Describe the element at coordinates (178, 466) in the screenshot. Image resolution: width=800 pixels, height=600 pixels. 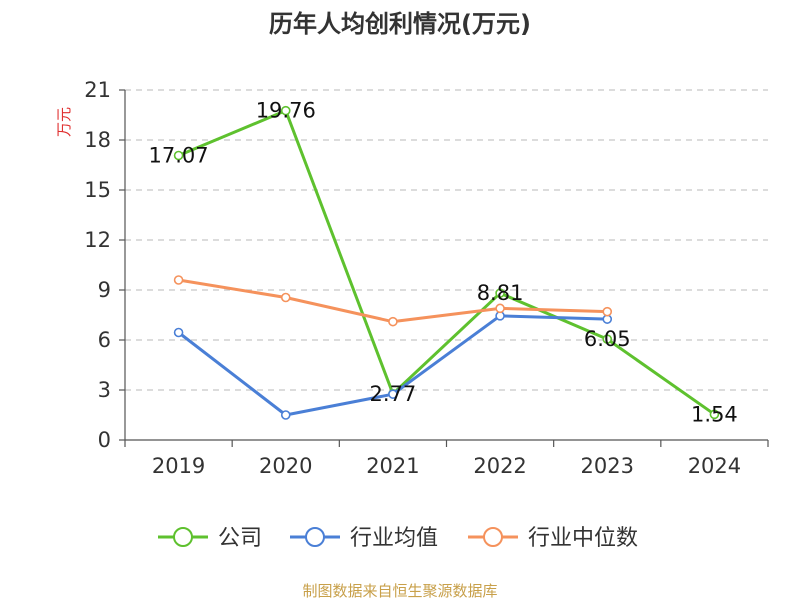
I see `x-tick-label: 2019` at that location.